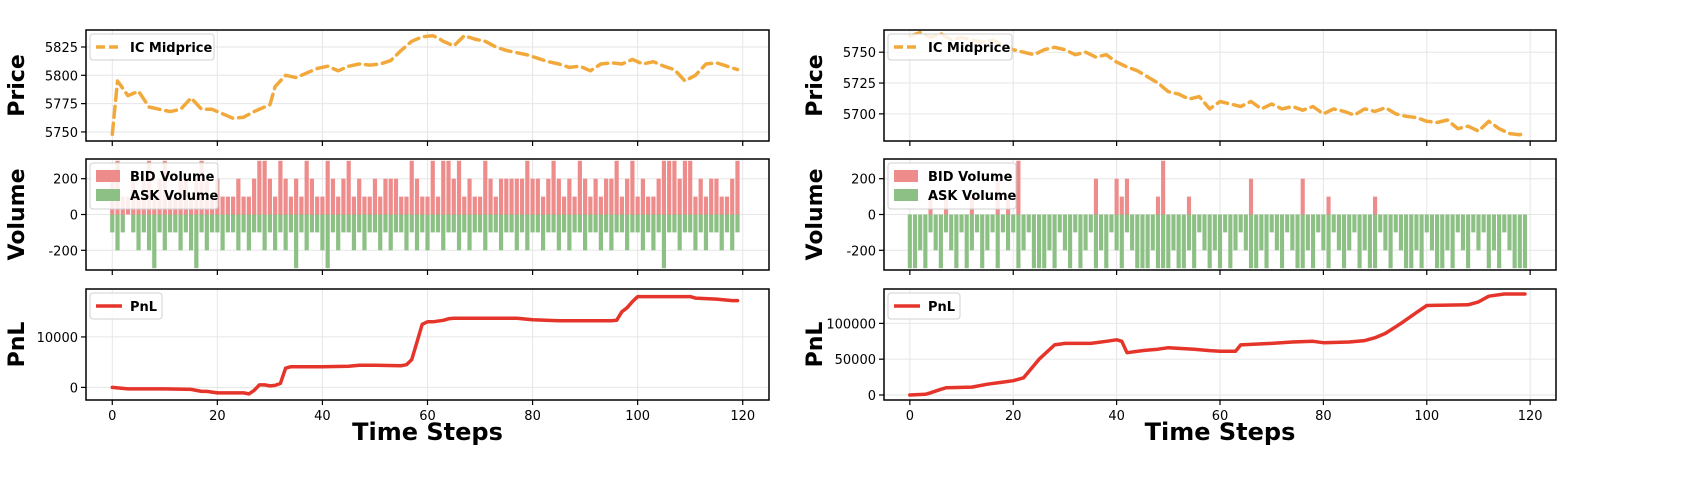  I want to click on y-tick-label: 5775, so click(61, 105).